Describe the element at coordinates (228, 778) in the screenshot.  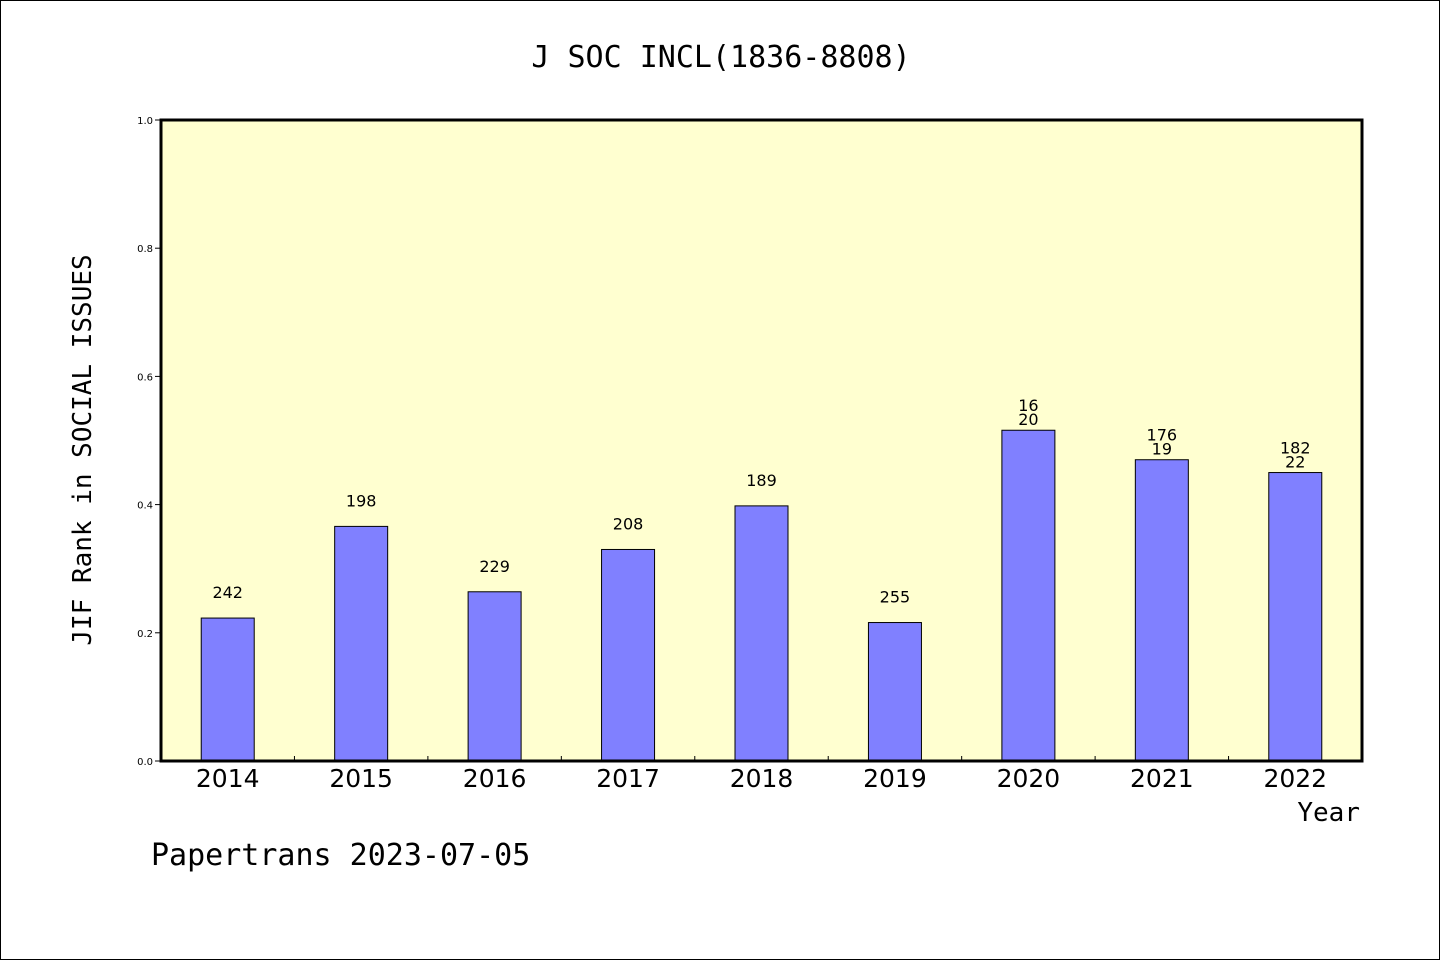
I see `x-tick-label-2014: 2014` at that location.